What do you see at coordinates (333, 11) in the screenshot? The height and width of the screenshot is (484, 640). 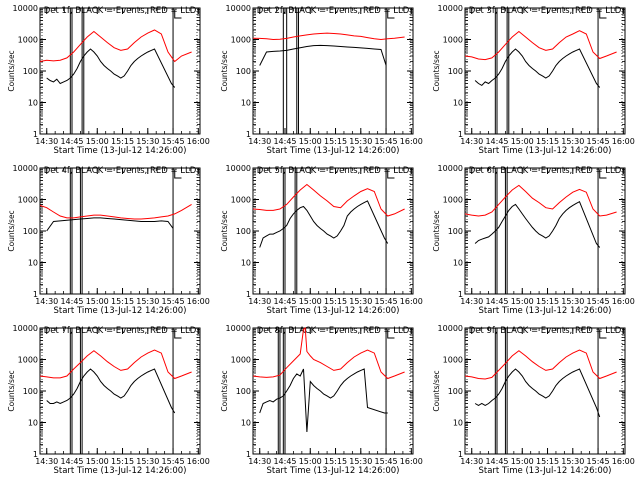 I see `chart-title: Det 2f, BLACK = Events, RED = LLD` at bounding box center [333, 11].